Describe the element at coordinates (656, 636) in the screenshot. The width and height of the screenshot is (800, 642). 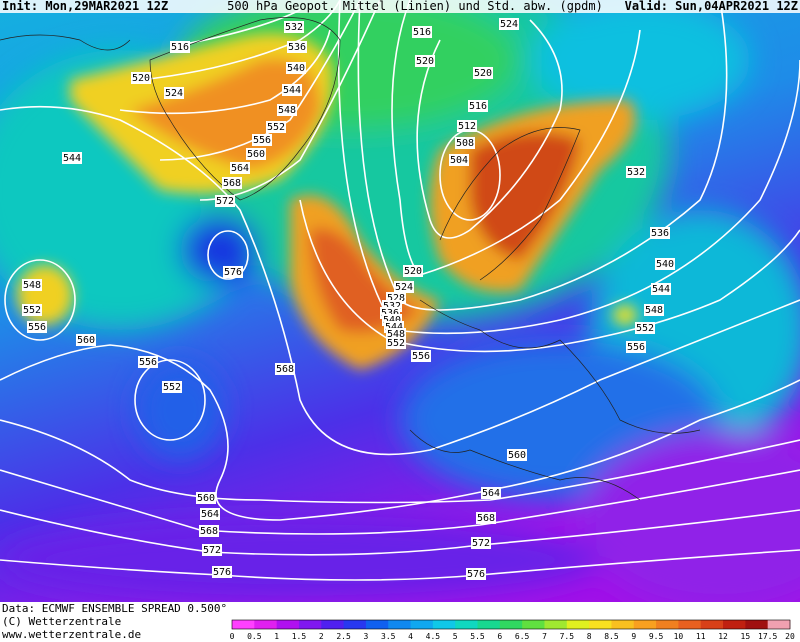
I see `colorbar-label: 9.5` at that location.